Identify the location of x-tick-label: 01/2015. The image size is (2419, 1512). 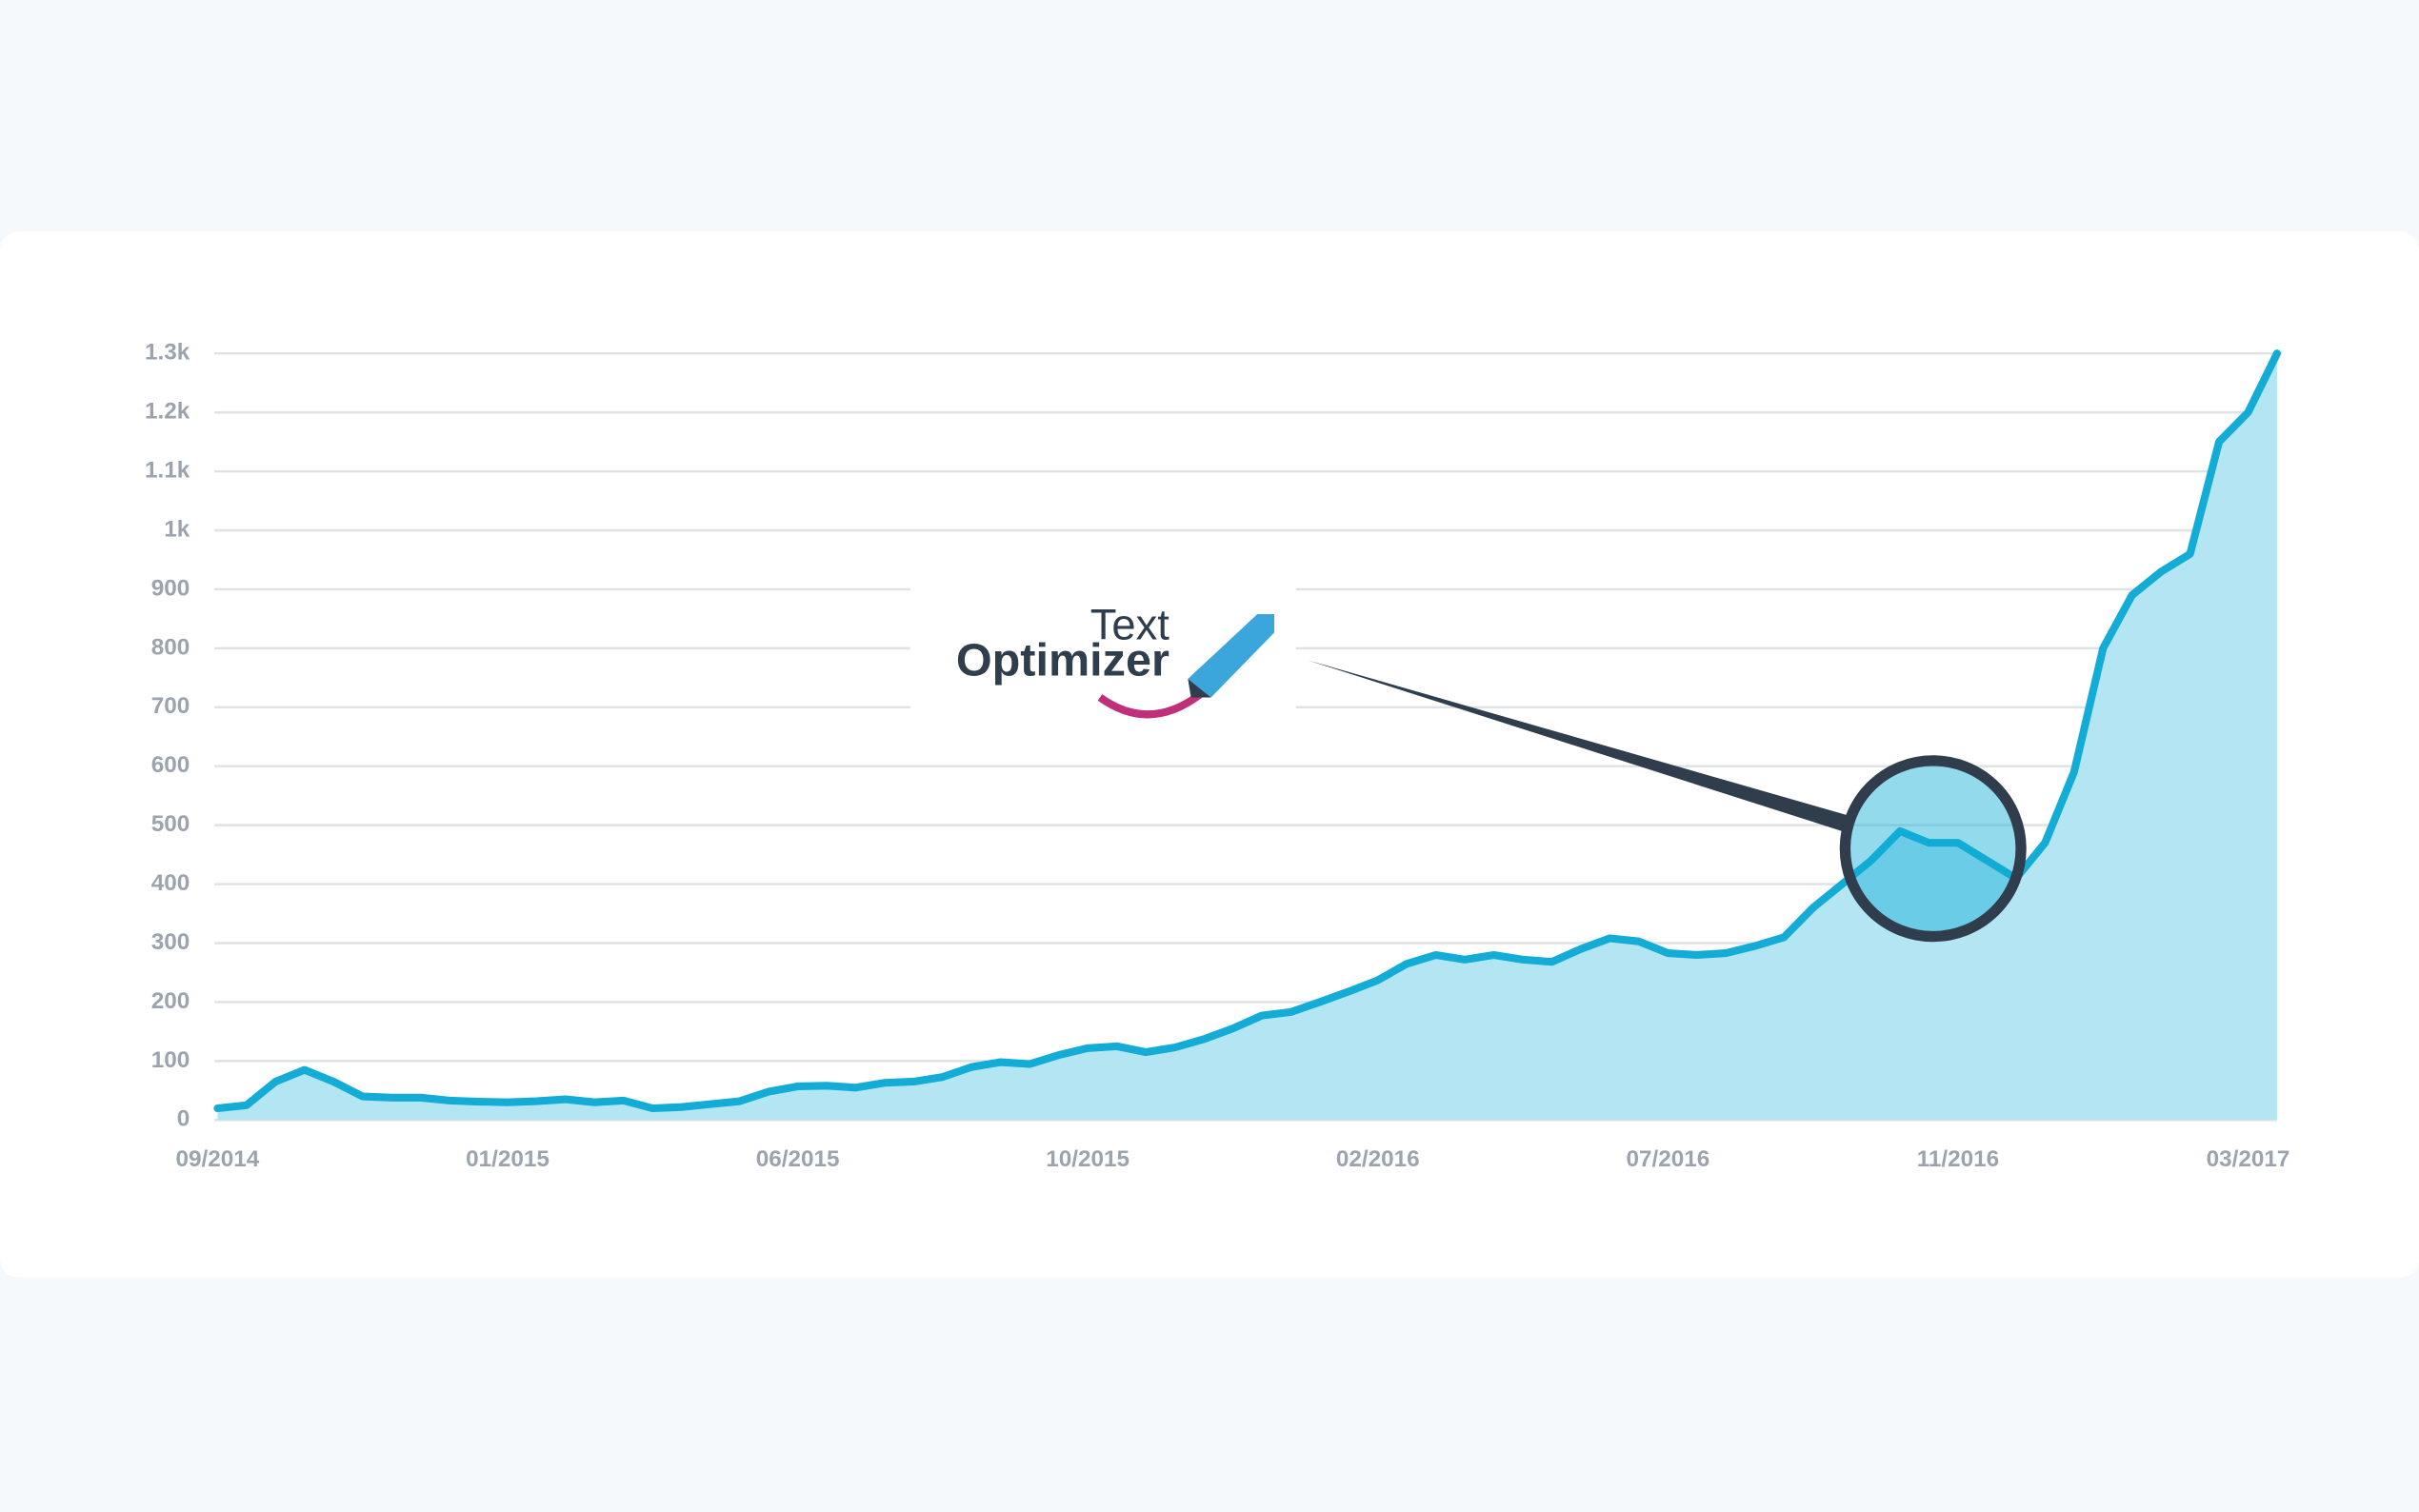
(508, 1159).